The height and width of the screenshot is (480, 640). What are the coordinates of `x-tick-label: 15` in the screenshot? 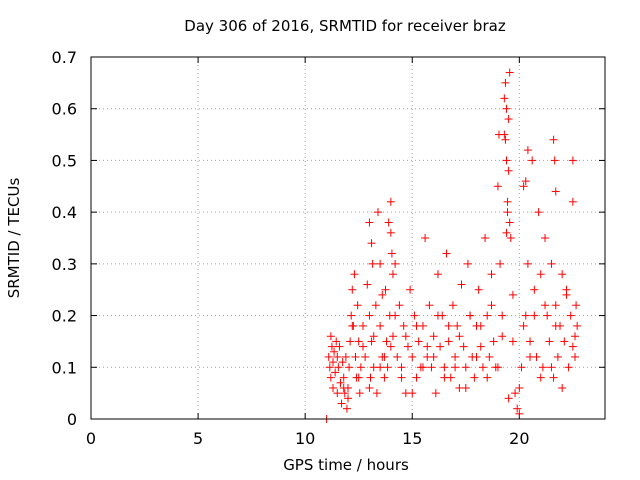 It's located at (412, 438).